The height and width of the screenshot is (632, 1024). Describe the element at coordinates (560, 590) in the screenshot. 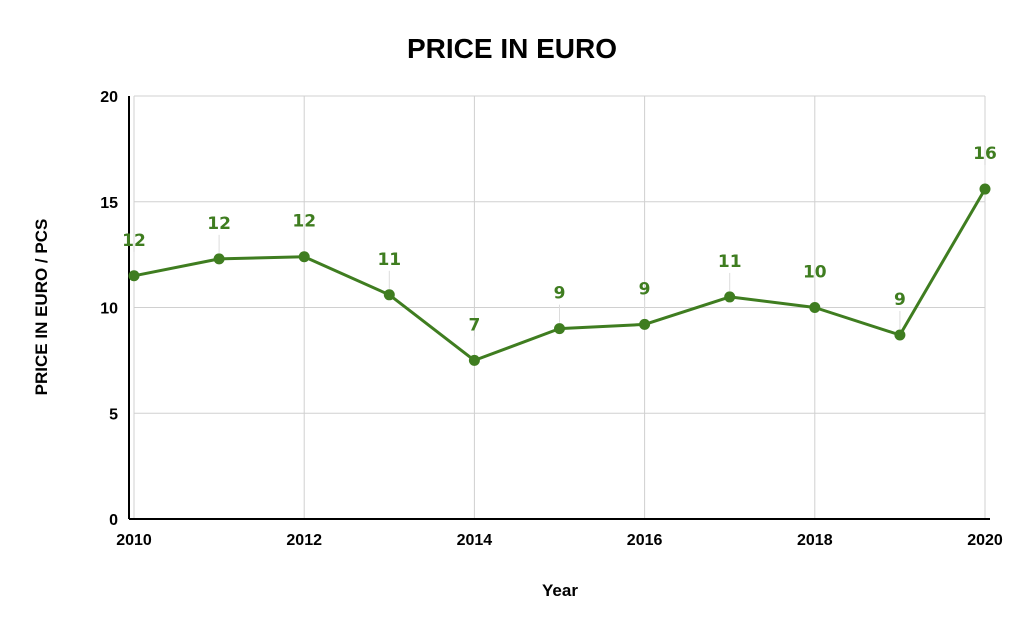

I see `x-axis-title: Year` at that location.